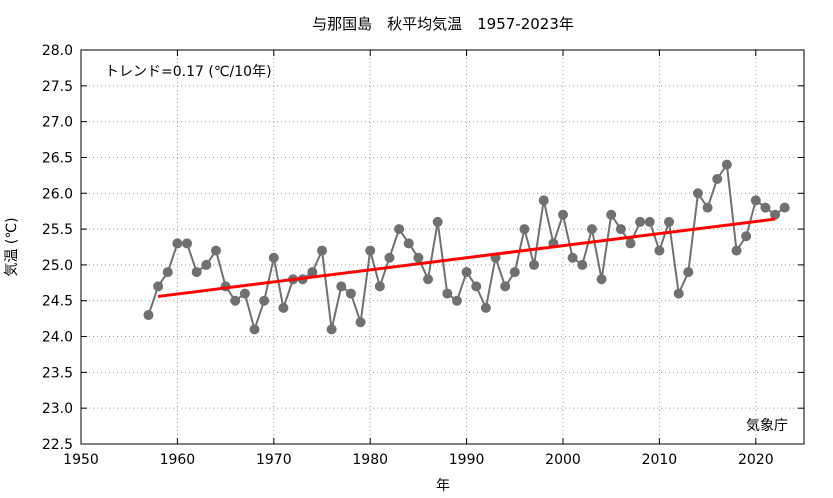 This screenshot has width=833, height=498. What do you see at coordinates (370, 460) in the screenshot?
I see `x-tick-label: 1980` at bounding box center [370, 460].